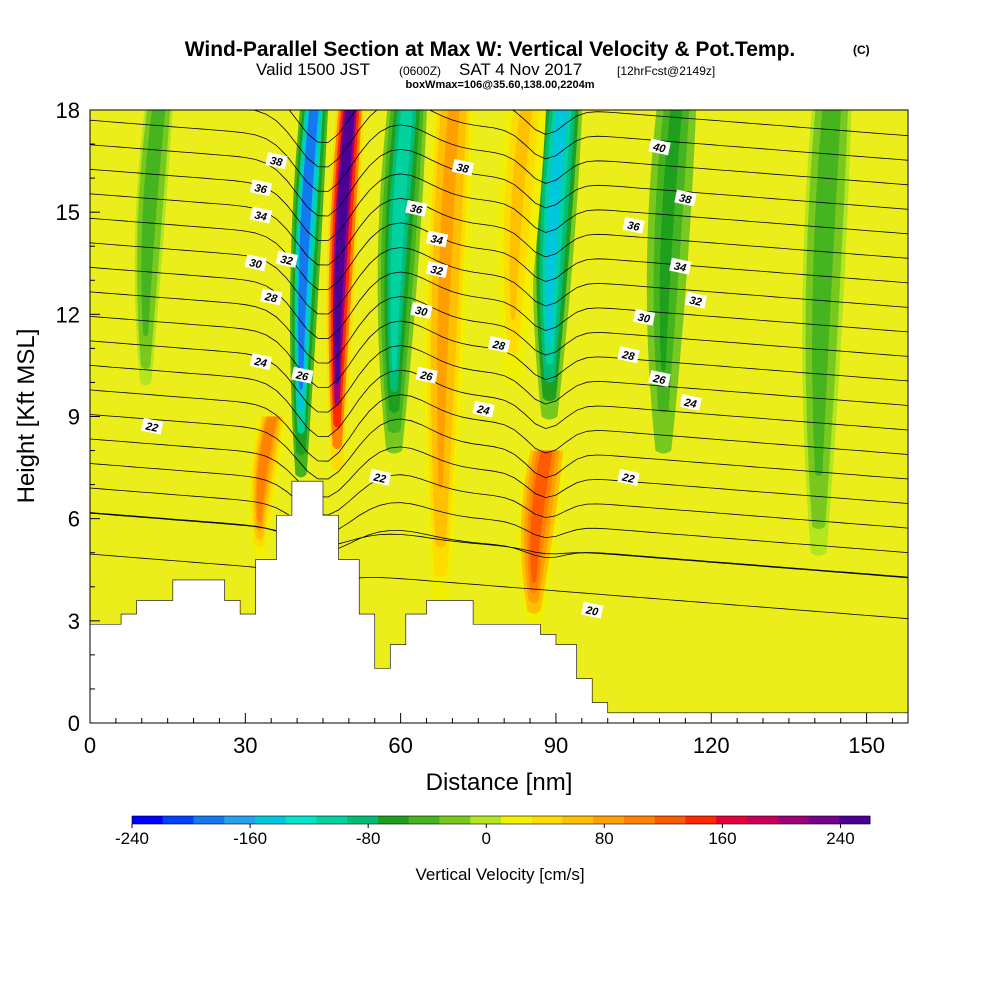 This screenshot has height=1000, width=1000. Describe the element at coordinates (556, 745) in the screenshot. I see `x-tick-label: 90` at that location.